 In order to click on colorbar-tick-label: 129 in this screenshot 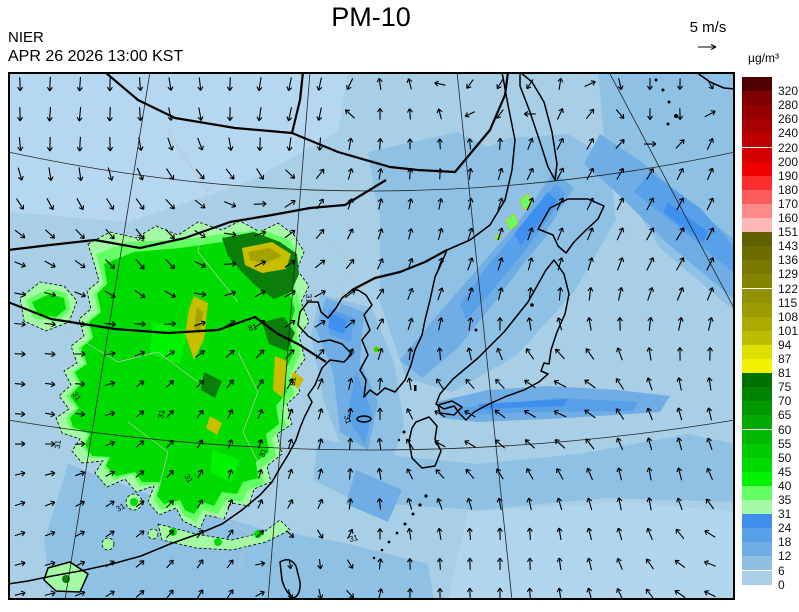, I will do `click(788, 274)`.